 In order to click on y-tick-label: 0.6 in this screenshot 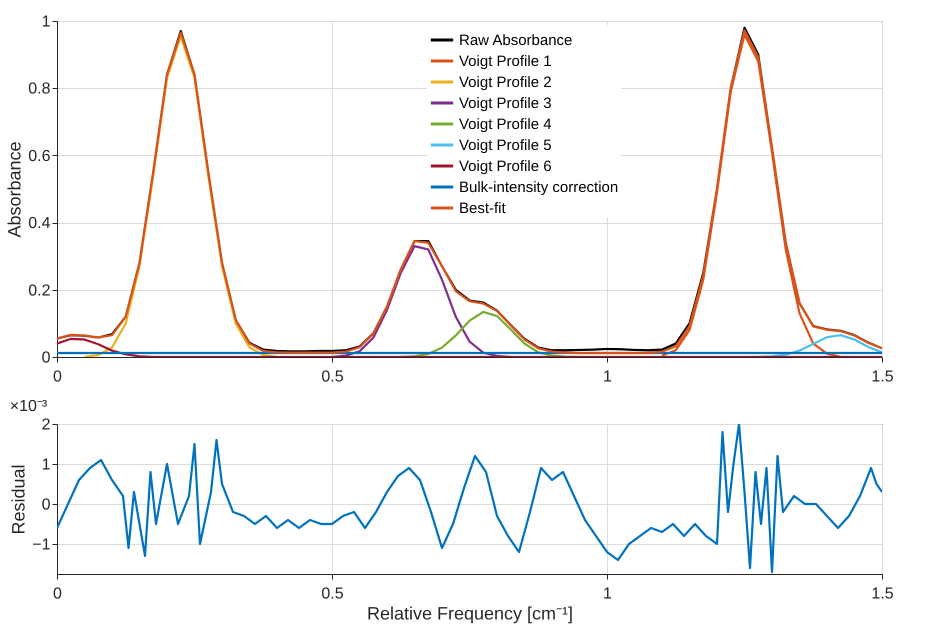, I will do `click(39, 156)`.